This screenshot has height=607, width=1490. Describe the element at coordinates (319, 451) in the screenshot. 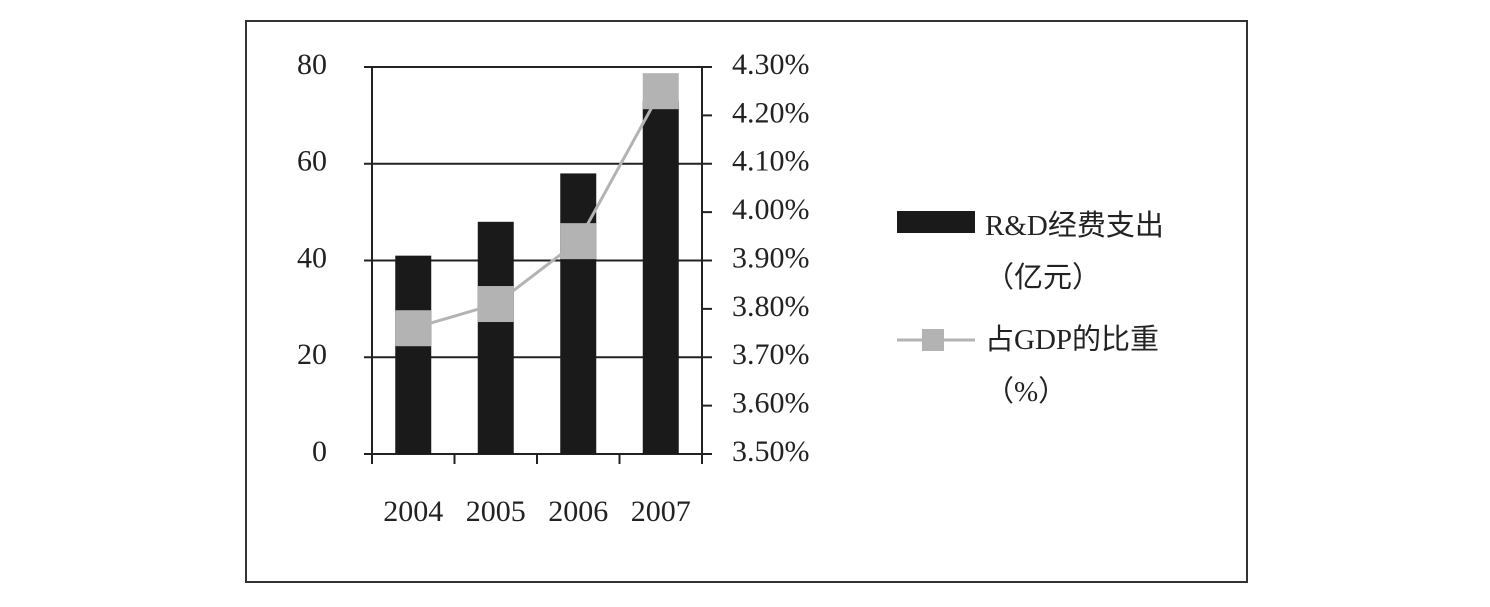

I see `y-tick-label: 0` at that location.